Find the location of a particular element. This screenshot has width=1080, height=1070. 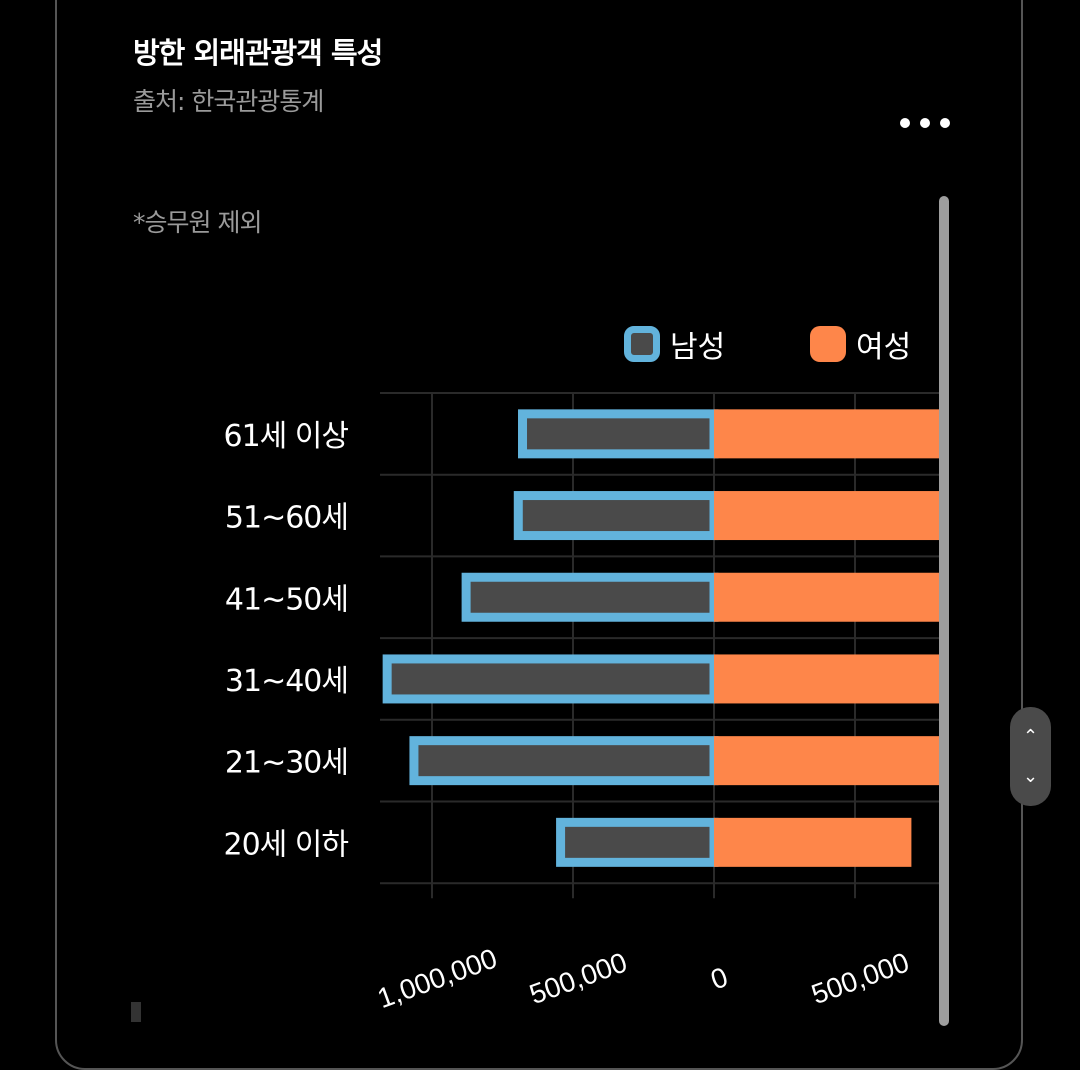

chart-source: 출처: 한국관광통계 is located at coordinates (228, 101).